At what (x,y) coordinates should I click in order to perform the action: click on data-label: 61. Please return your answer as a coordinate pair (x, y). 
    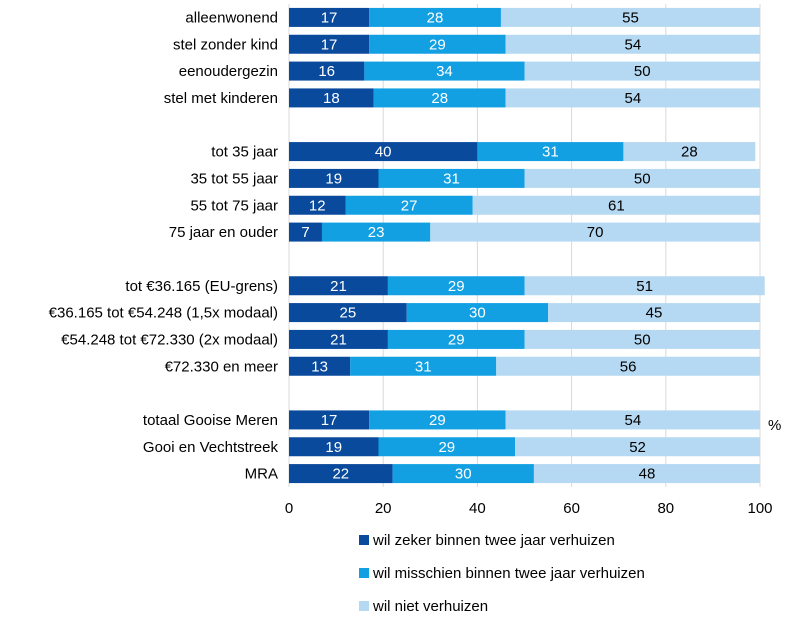
    Looking at the image, I should click on (616, 205).